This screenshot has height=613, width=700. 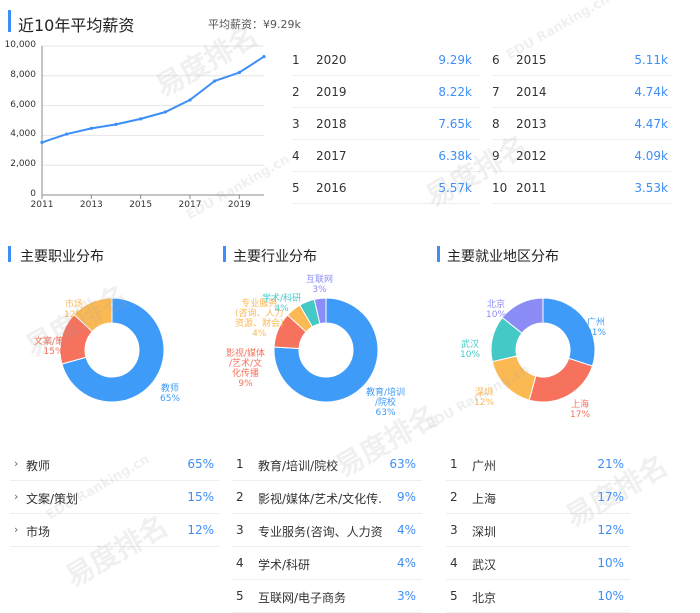 What do you see at coordinates (484, 398) in the screenshot?
I see `region-label-shenzhen: 深圳 12%` at bounding box center [484, 398].